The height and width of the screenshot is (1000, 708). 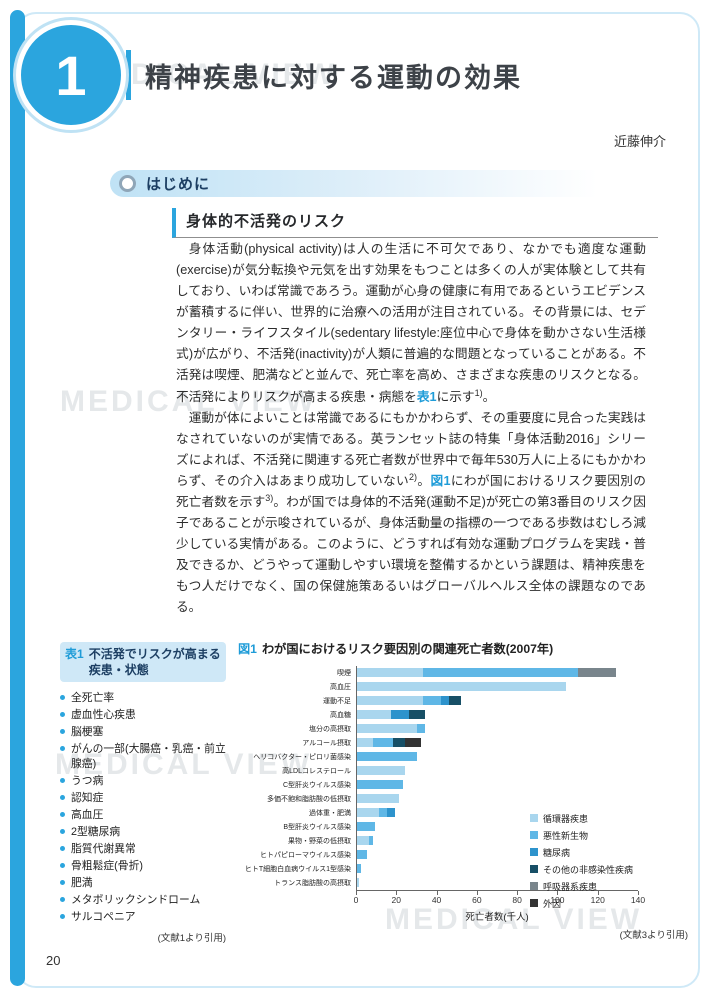 What do you see at coordinates (610, 835) in the screenshot?
I see `legend-entry: 悪性新生物` at bounding box center [610, 835].